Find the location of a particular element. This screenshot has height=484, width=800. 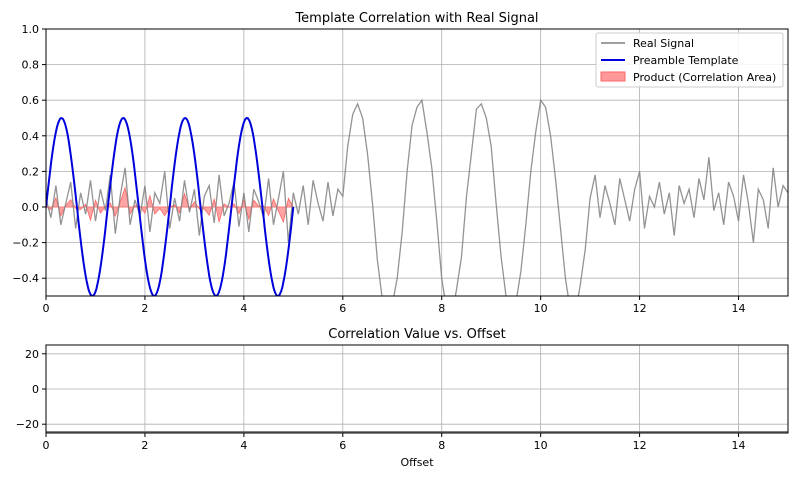

top-y-tick-label: 0.6 is located at coordinates (31, 100).